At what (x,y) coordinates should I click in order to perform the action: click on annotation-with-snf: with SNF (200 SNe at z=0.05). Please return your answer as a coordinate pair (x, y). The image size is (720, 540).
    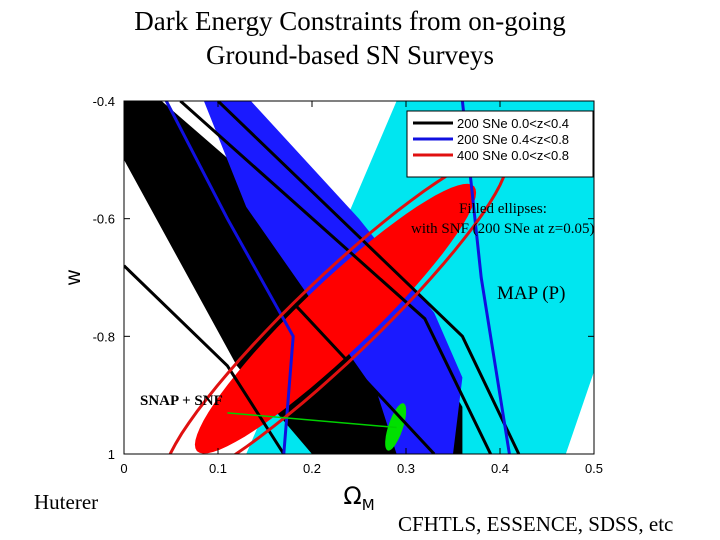
    Looking at the image, I should click on (502, 229).